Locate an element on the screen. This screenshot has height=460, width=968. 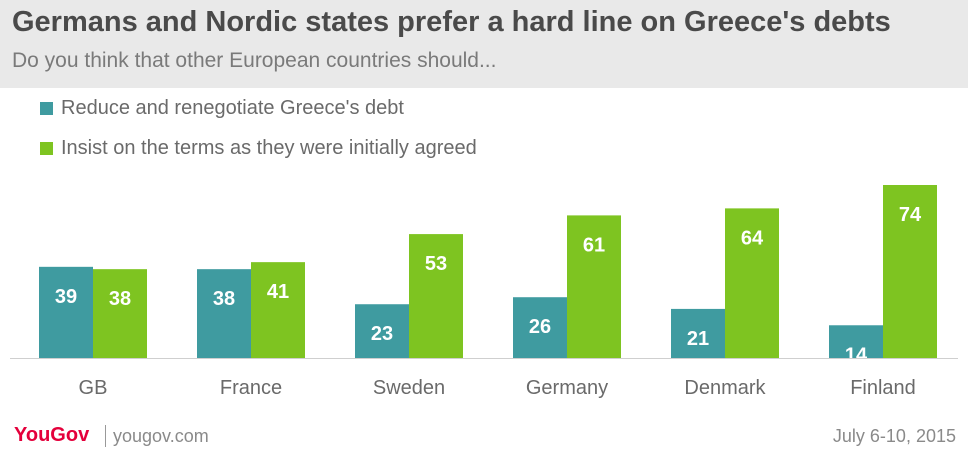
footer-date: July 6-10, 2015 is located at coordinates (894, 436).